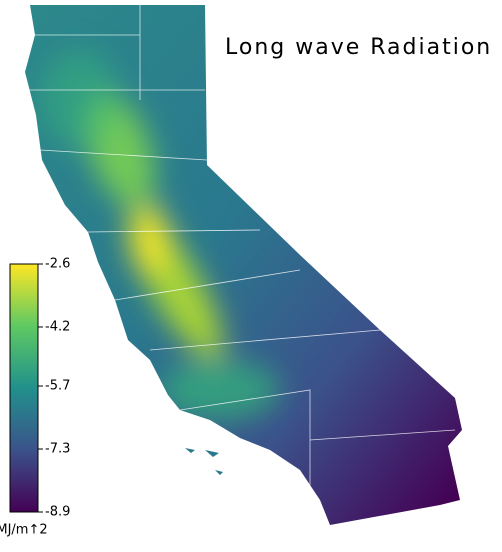  Describe the element at coordinates (358, 47) in the screenshot. I see `title: Long wave Radiation` at that location.